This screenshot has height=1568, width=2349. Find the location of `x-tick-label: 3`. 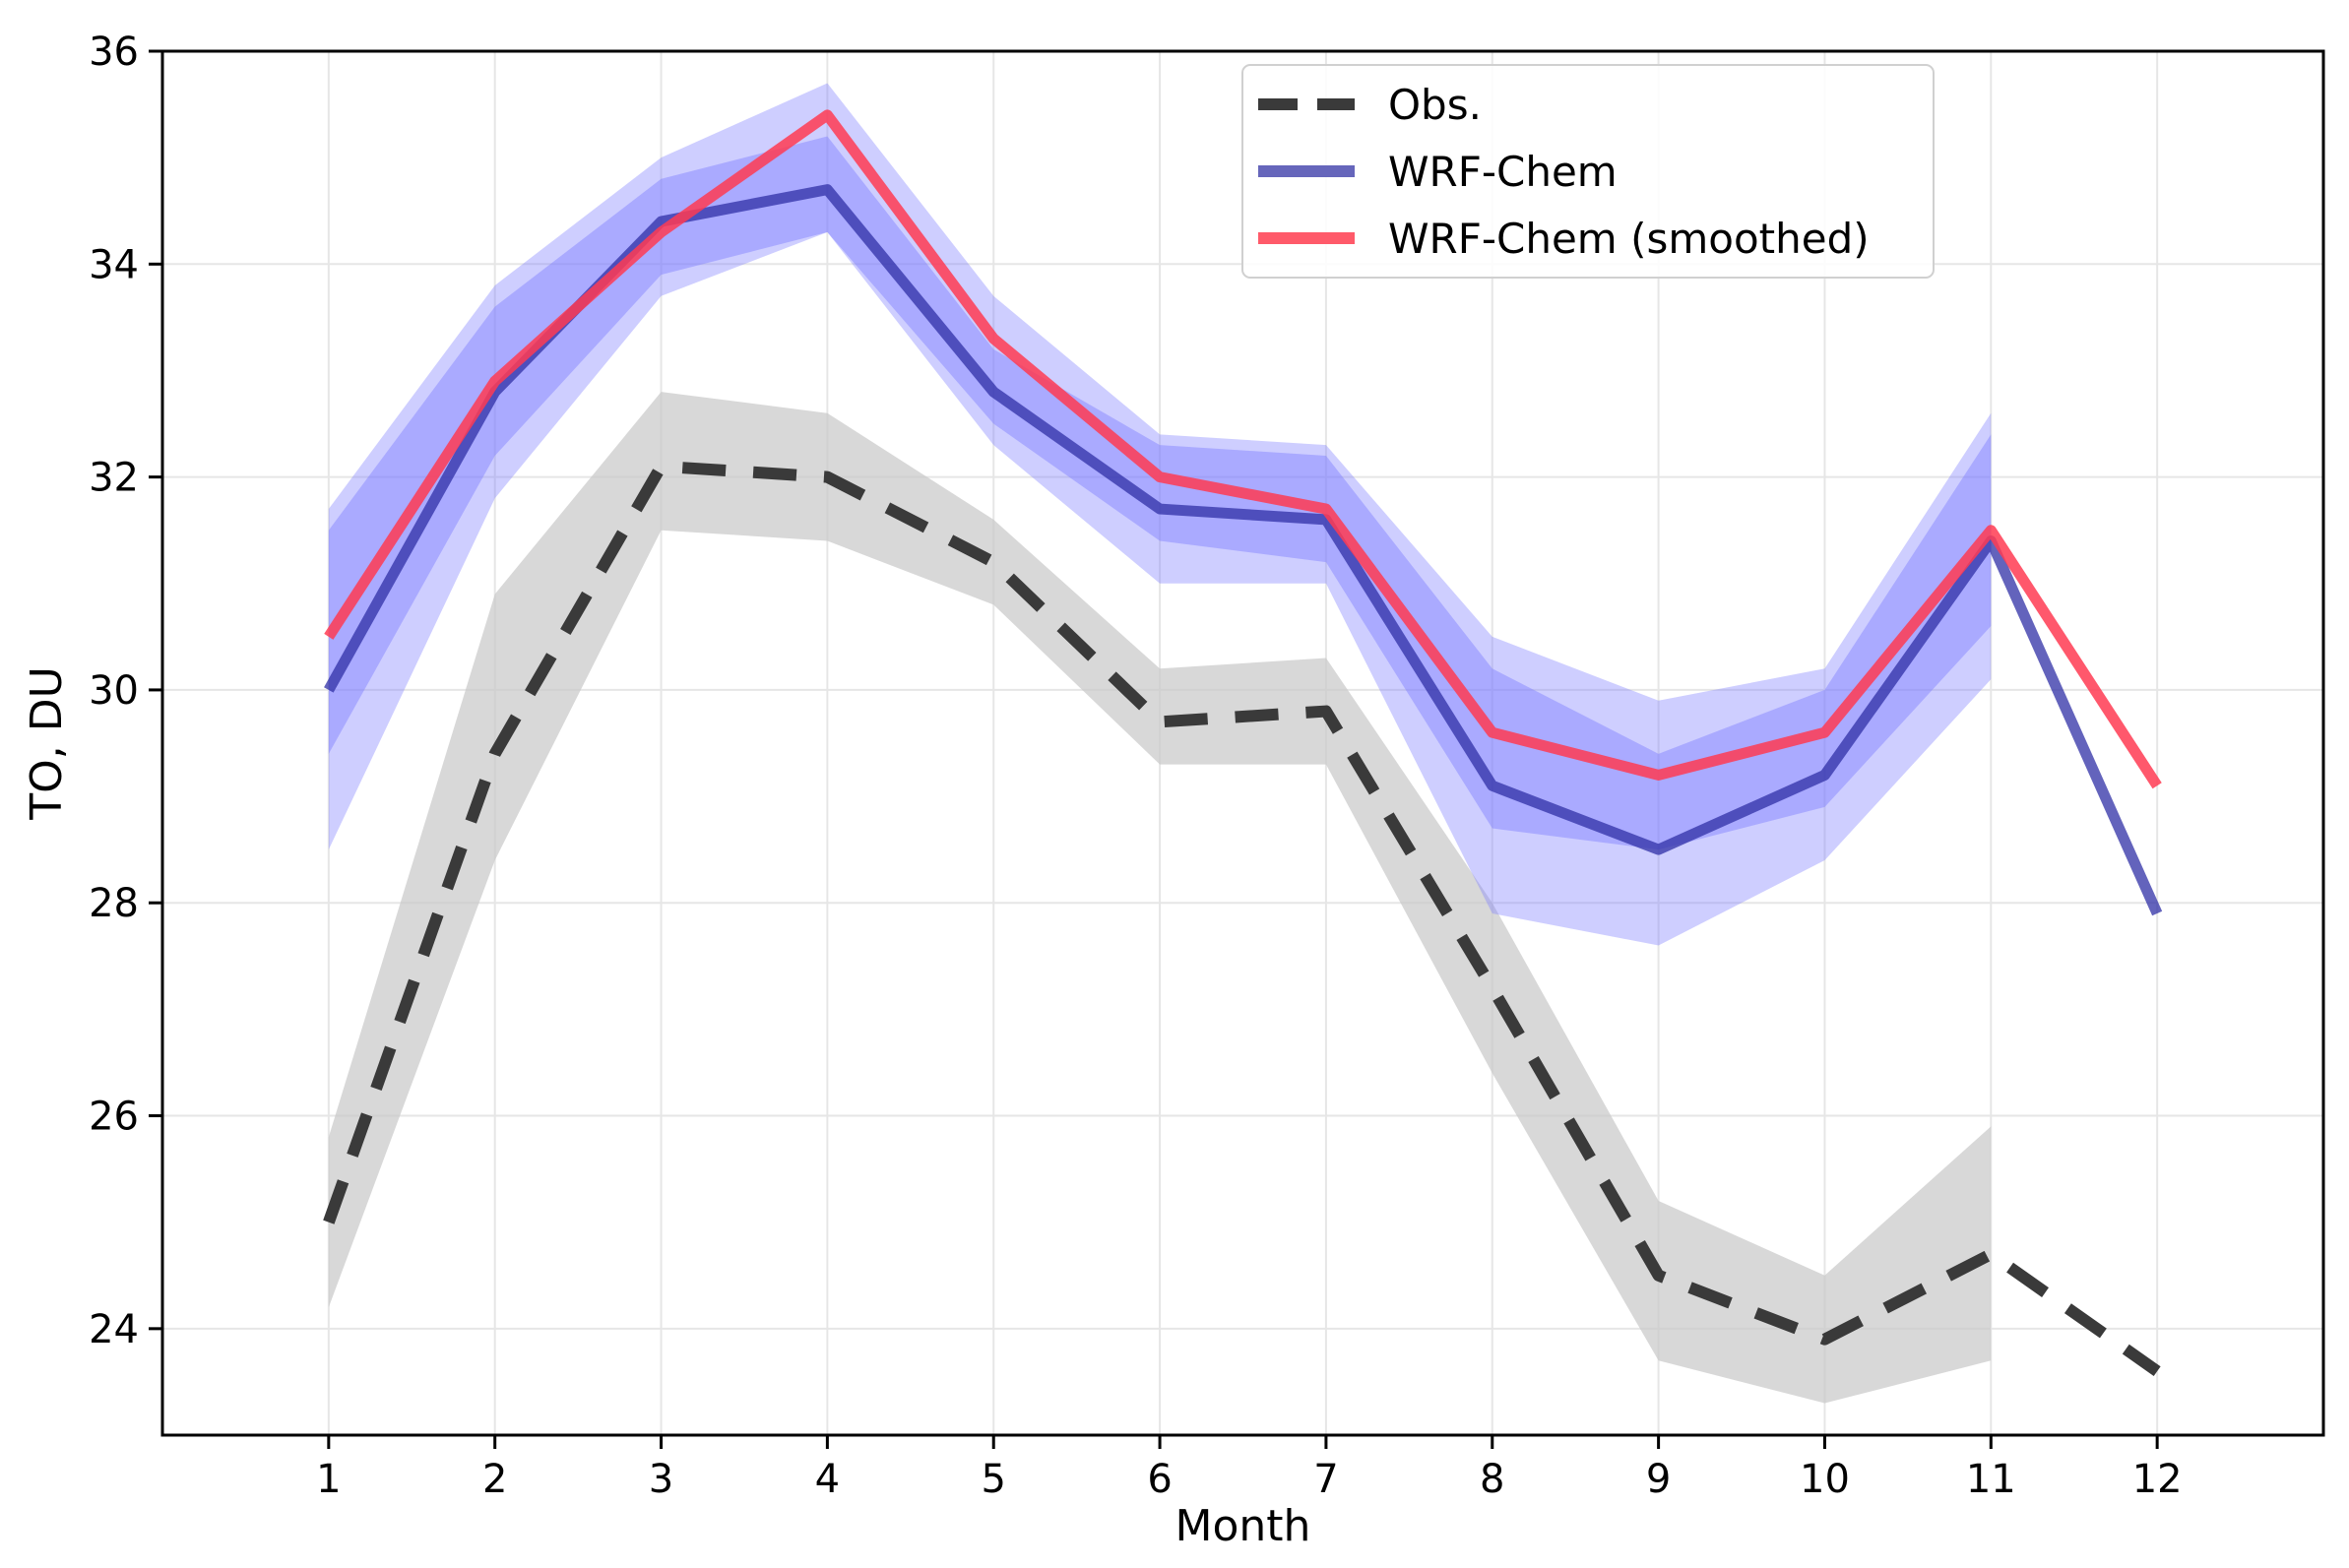

x-tick-label: 3 is located at coordinates (661, 1479).